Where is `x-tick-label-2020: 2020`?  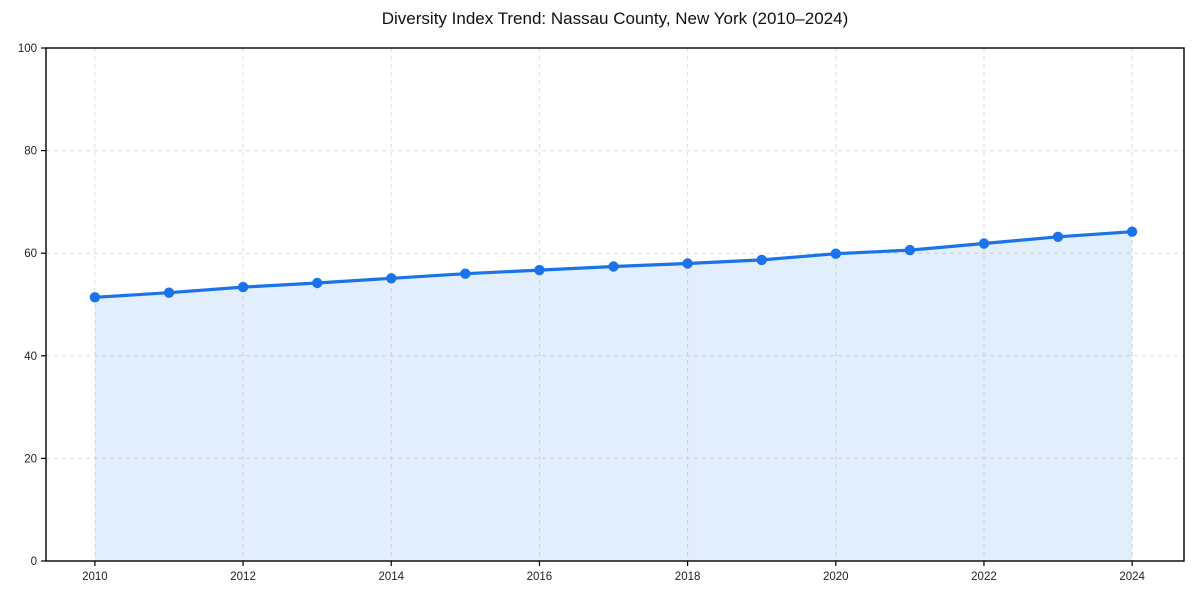 x-tick-label-2020: 2020 is located at coordinates (836, 577).